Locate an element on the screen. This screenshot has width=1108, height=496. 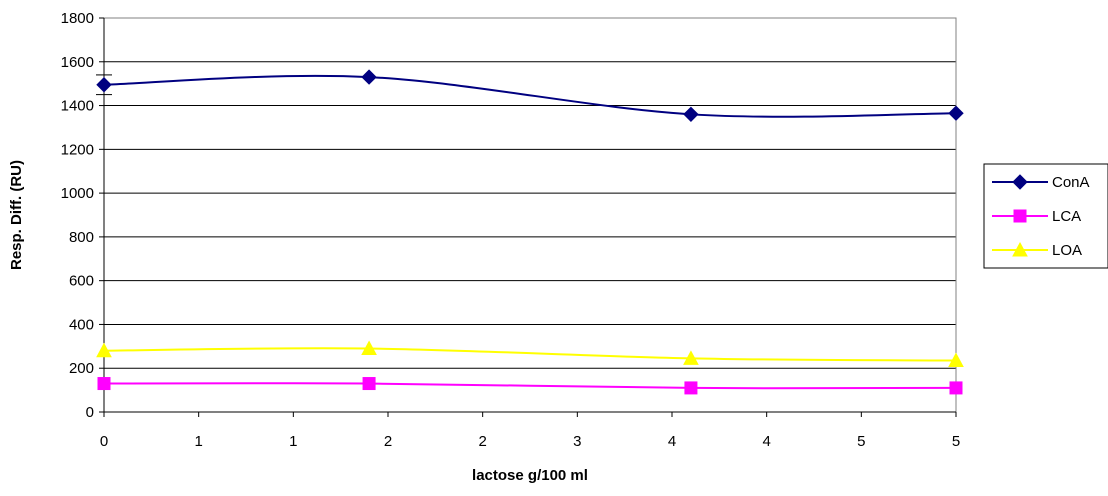
y-tick-label: 1000 is located at coordinates (77, 193).